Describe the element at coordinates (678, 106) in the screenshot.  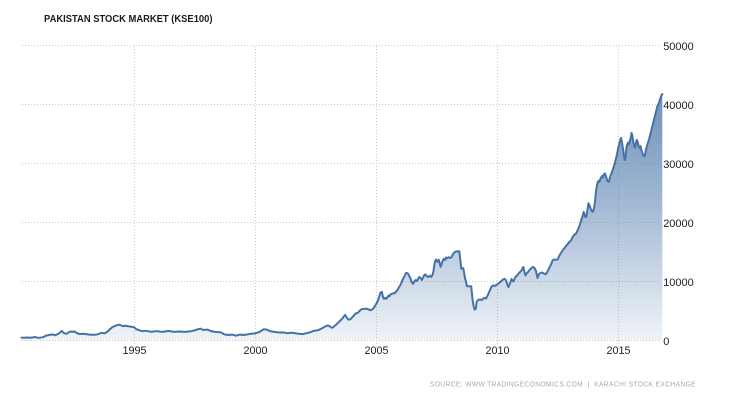
I see `svg-text: 40000` at that location.